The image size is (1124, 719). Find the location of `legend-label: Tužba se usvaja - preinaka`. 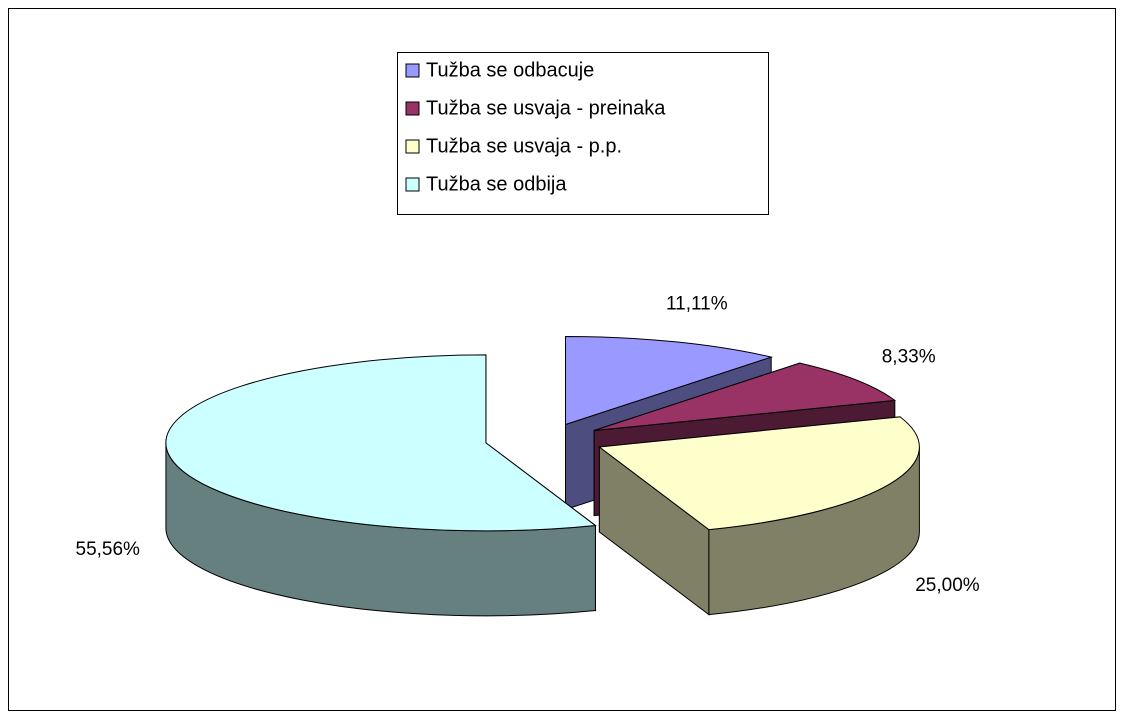

legend-label: Tužba se usvaja - preinaka is located at coordinates (546, 108).